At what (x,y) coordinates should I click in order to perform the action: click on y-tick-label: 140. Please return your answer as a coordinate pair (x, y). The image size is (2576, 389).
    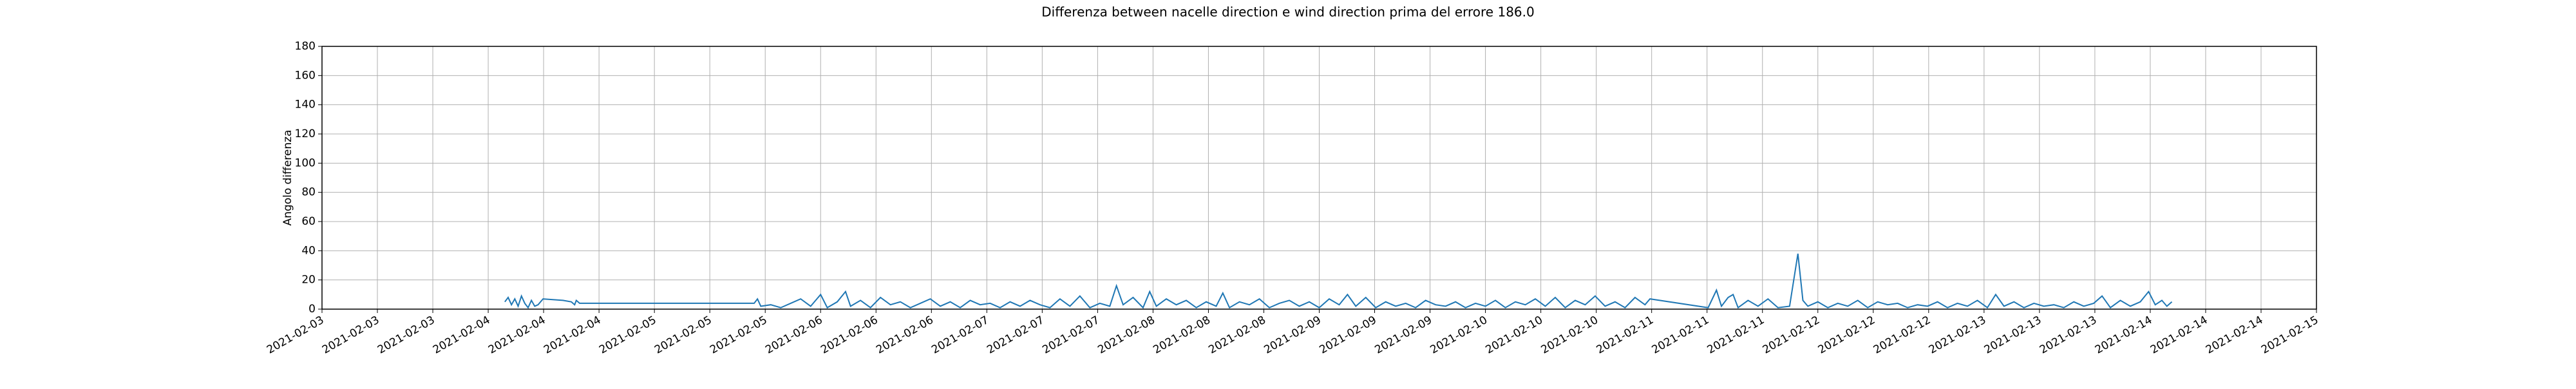
    Looking at the image, I should click on (305, 105).